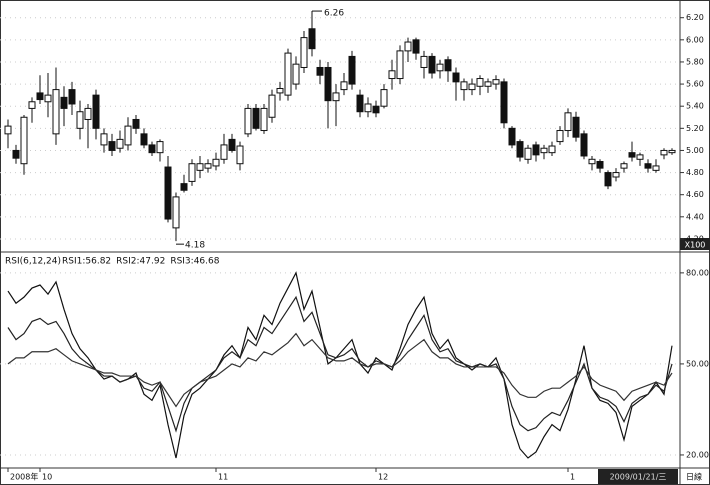 The image size is (710, 485). Describe the element at coordinates (695, 172) in the screenshot. I see `y-tick-label: 4.80` at that location.